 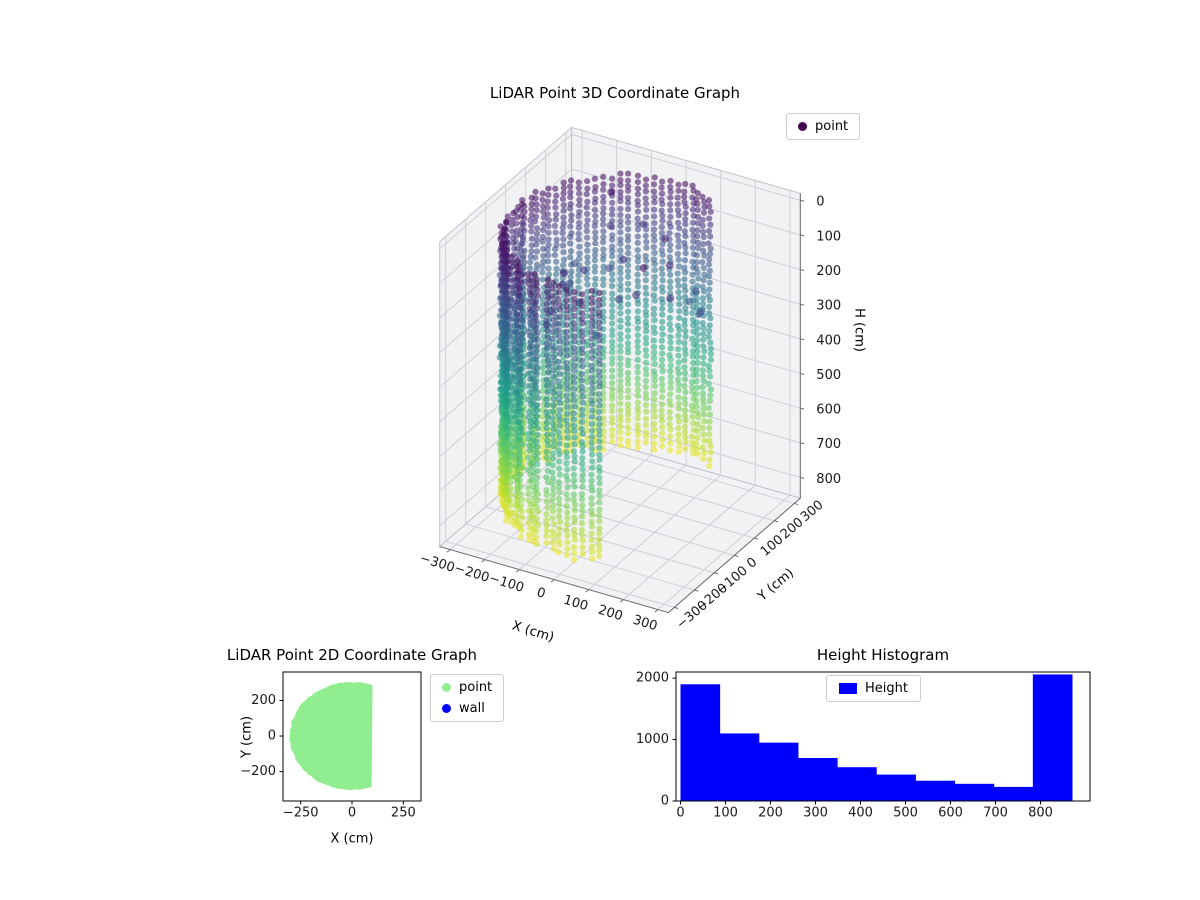 I want to click on height-histogram-canvas, so click(x=870, y=740).